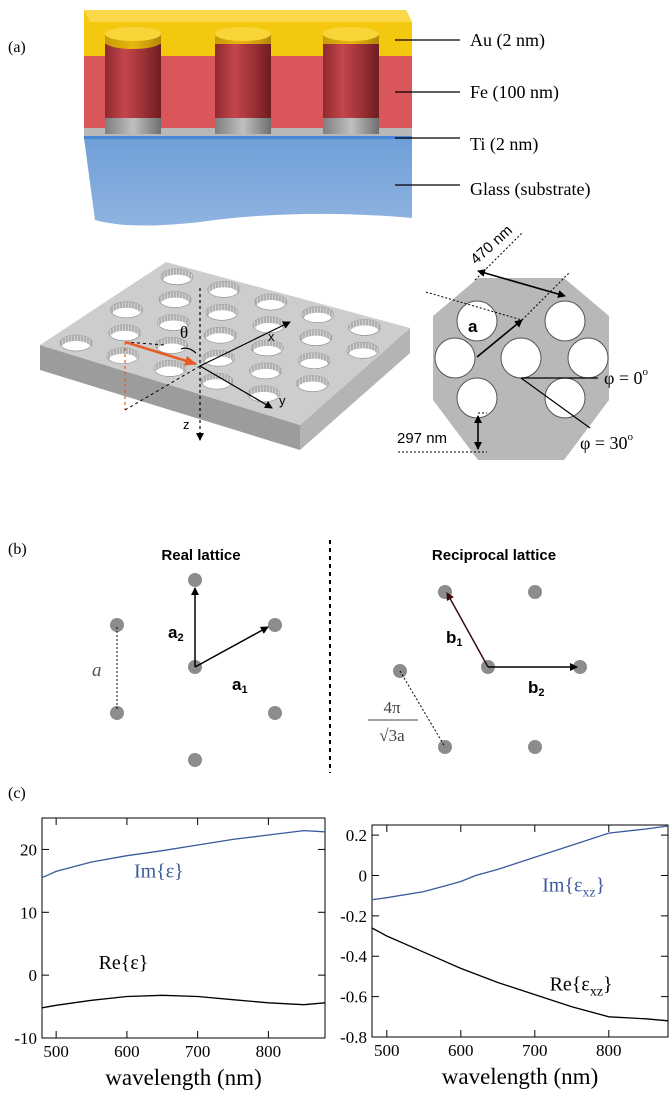 This screenshot has width=672, height=1102. Describe the element at coordinates (25, 1038) in the screenshot. I see `y-tick-label: -10` at that location.